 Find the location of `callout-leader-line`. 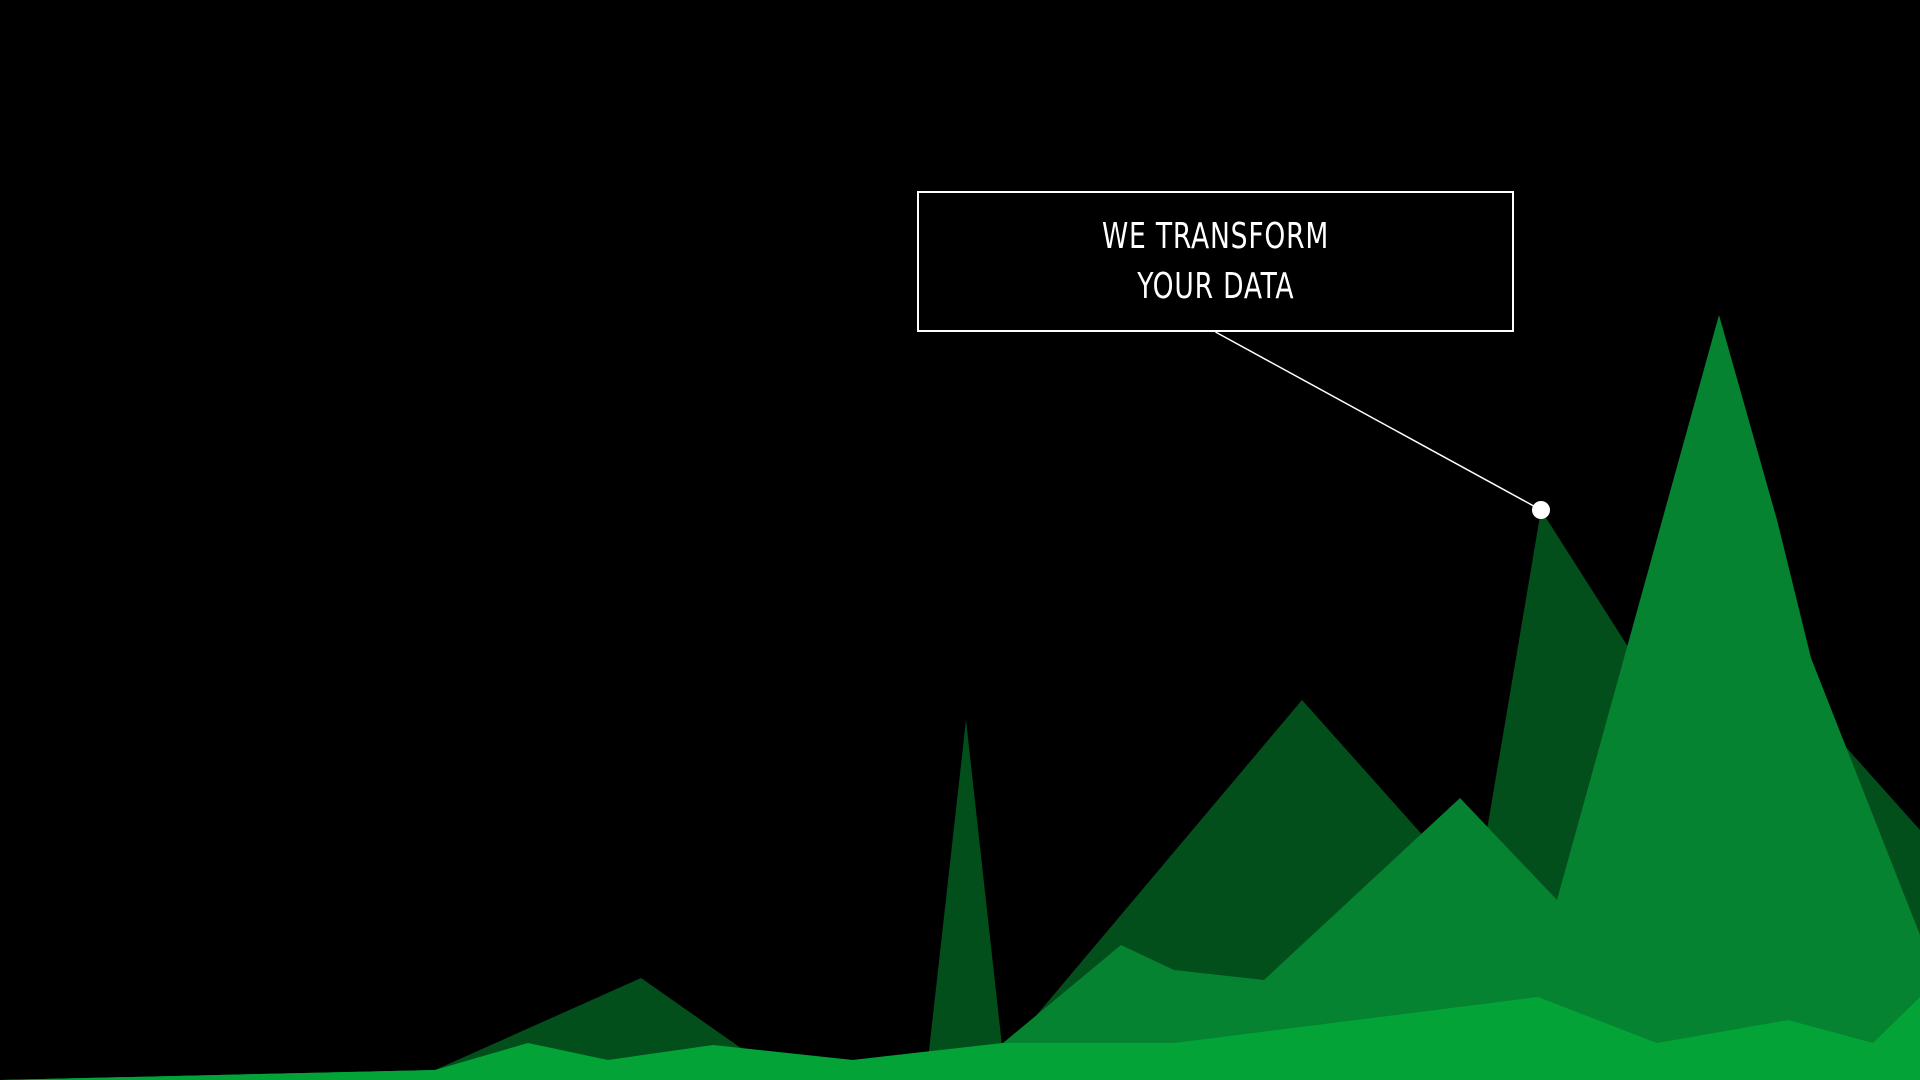

callout-leader-line is located at coordinates (1378, 421).